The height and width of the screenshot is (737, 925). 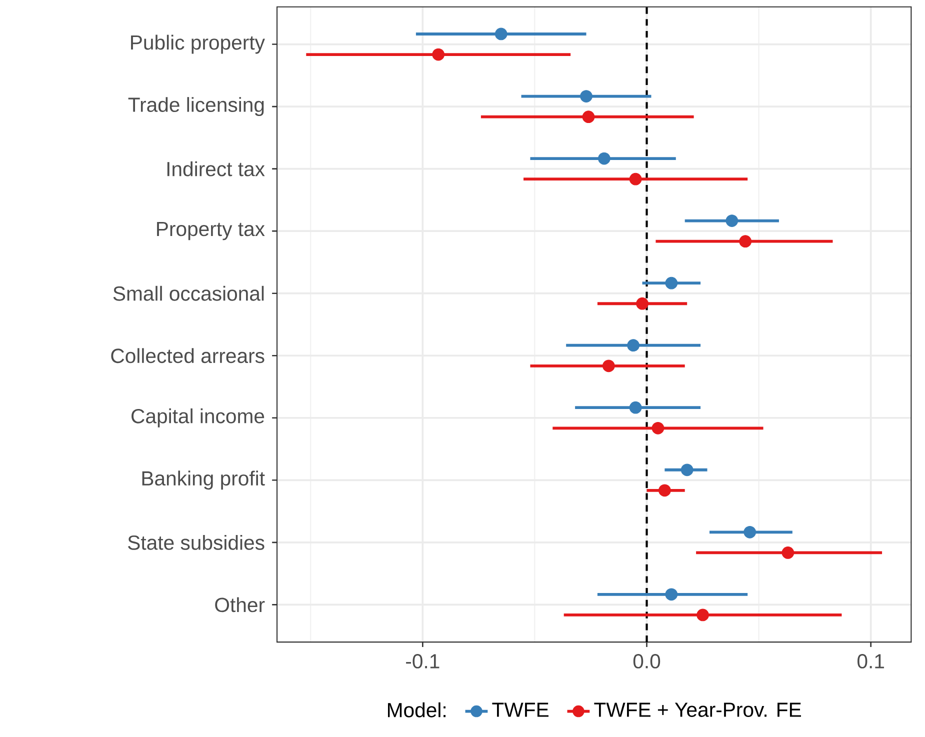 What do you see at coordinates (646, 661) in the screenshot?
I see `x-tick-label: 0.0` at bounding box center [646, 661].